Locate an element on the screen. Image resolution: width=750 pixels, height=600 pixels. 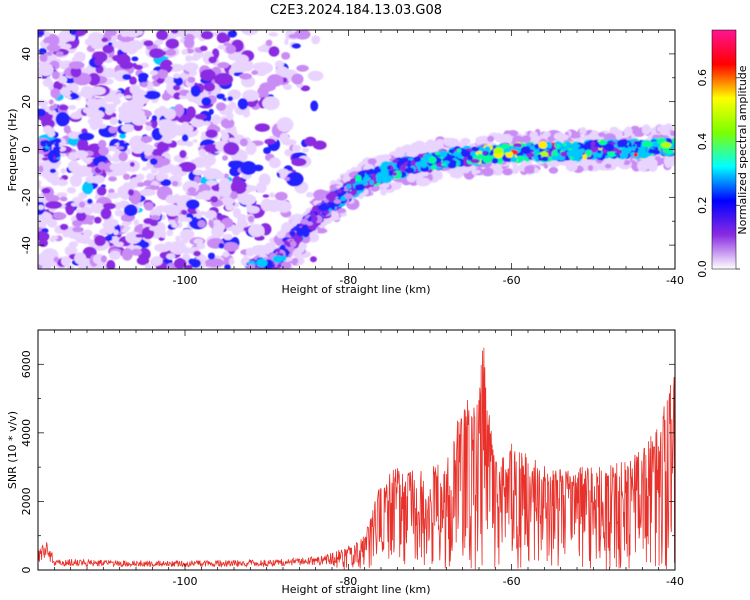
heatmap-ylabel: Frequency (Hz) is located at coordinates (12, 150).